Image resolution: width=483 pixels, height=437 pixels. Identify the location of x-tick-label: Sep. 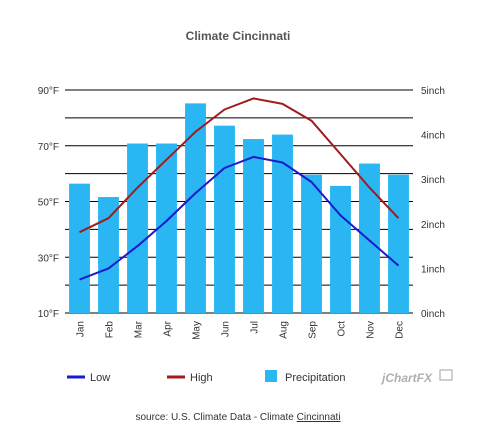
(313, 330).